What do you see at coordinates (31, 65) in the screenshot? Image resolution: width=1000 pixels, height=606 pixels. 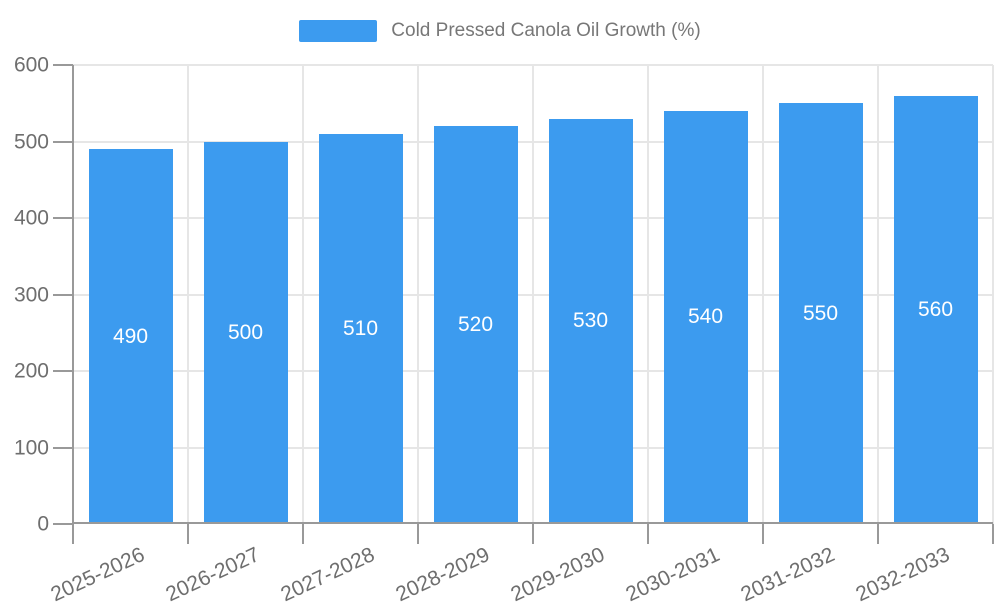 I see `y-axis-tick-label: 600` at bounding box center [31, 65].